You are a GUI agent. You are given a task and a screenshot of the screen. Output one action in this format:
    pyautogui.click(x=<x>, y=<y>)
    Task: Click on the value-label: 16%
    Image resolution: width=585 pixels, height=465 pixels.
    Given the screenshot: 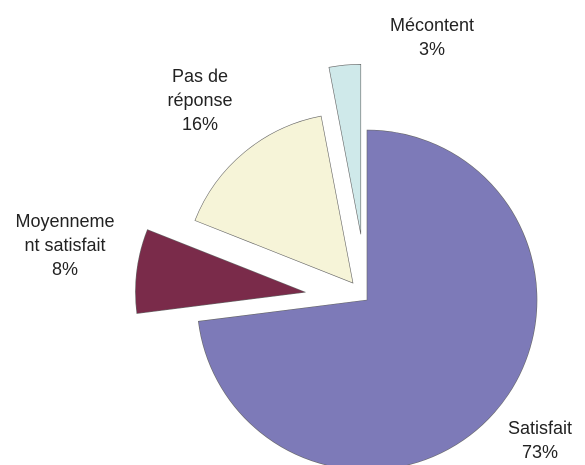 What is the action you would take?
    pyautogui.click(x=200, y=124)
    